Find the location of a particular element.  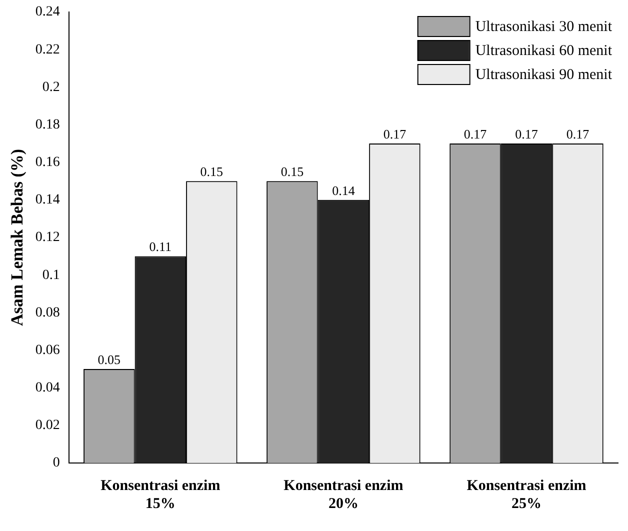

y-tick-label: 0.18 is located at coordinates (47, 124).